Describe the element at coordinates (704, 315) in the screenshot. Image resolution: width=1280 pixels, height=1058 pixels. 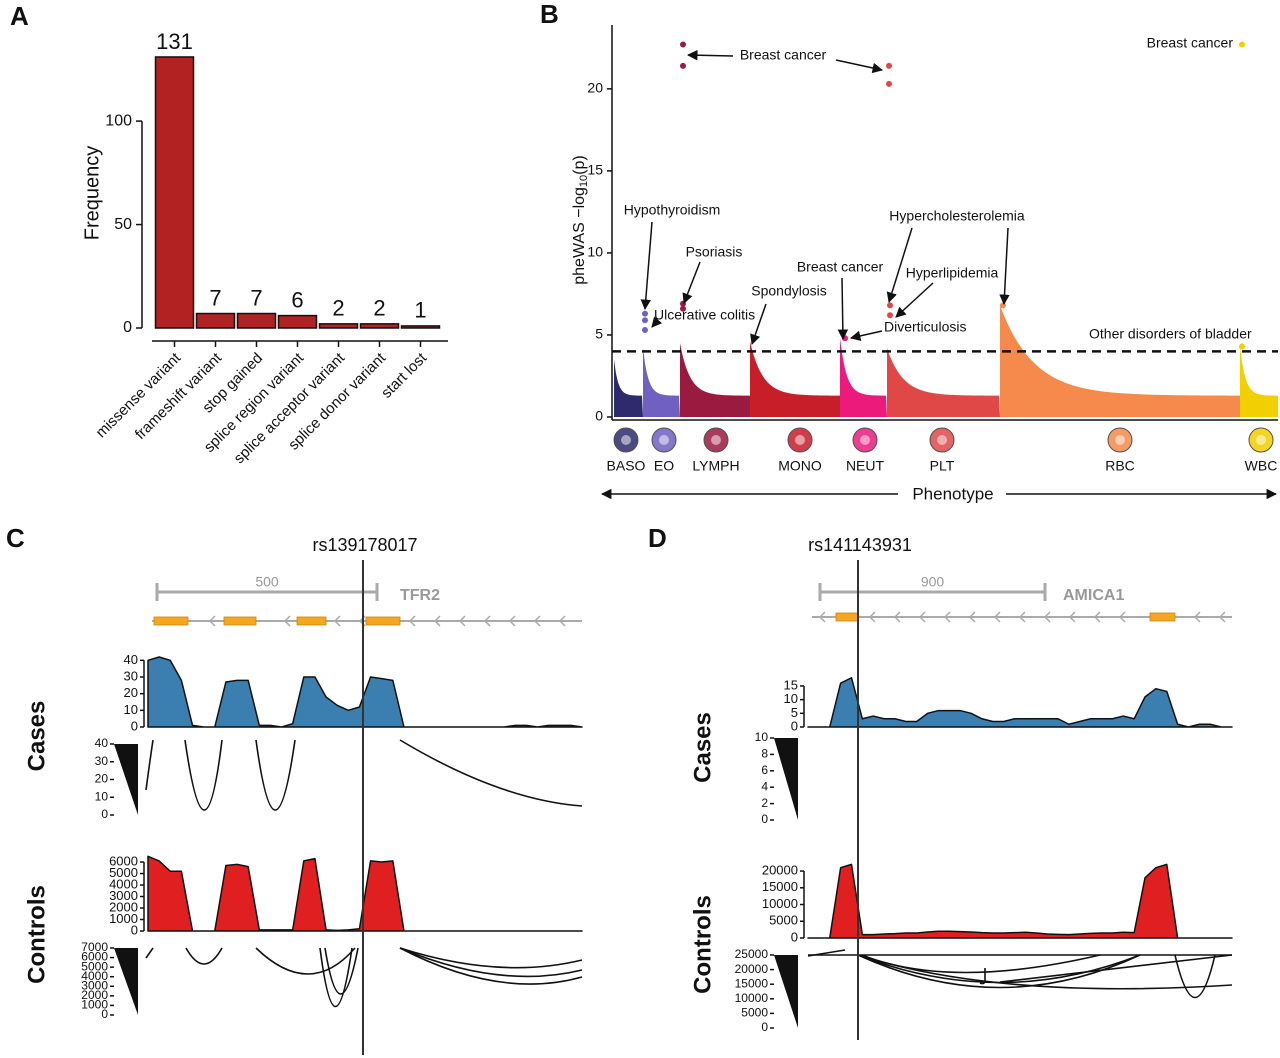
I see `annotation: Ulcerative colitis` at that location.